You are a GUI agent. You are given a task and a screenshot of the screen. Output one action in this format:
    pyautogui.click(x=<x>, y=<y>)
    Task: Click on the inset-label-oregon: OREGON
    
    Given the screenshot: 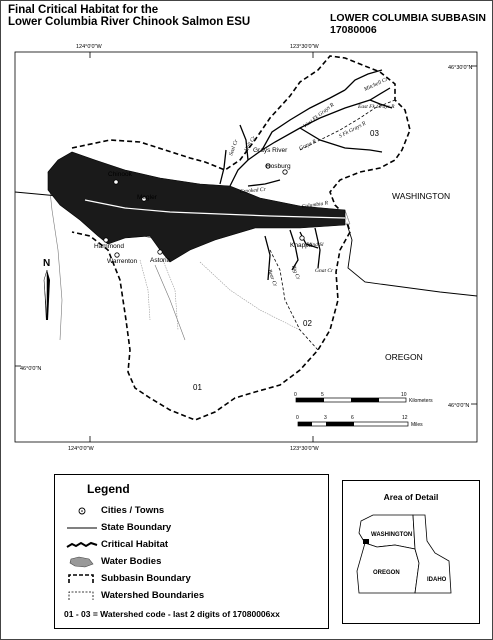 What is the action you would take?
    pyautogui.click(x=386, y=573)
    